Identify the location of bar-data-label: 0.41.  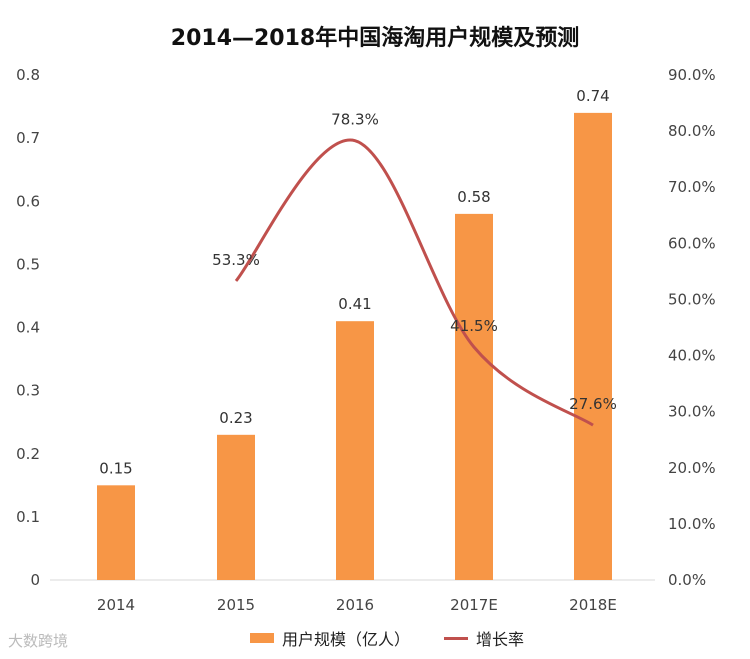
(354, 304).